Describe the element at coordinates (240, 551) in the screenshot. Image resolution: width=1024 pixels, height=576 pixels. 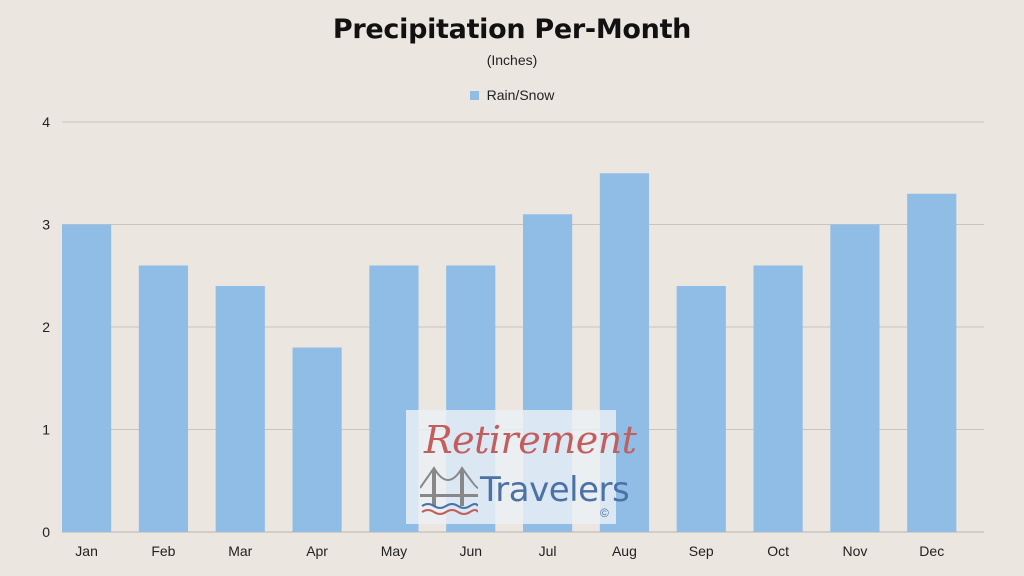
I see `x-tick-label: Mar` at that location.